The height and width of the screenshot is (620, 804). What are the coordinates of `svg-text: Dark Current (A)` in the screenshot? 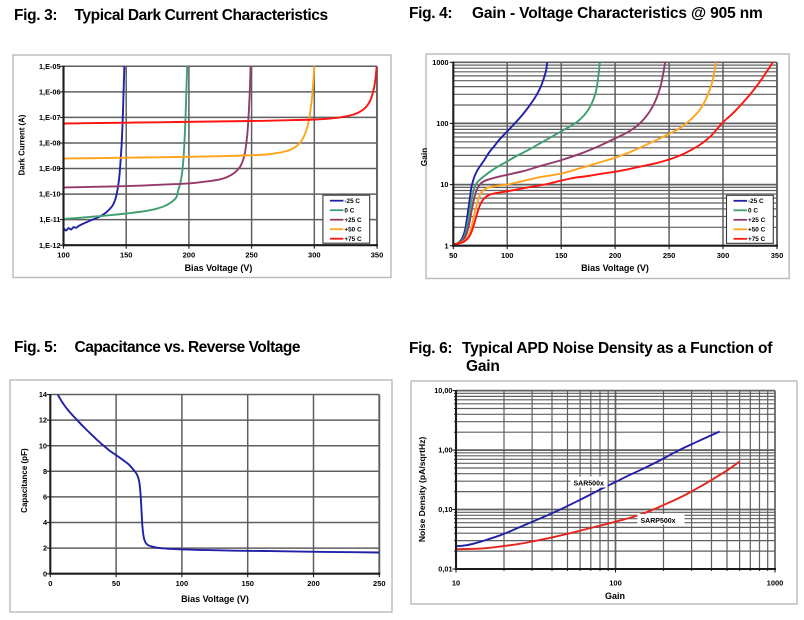 It's located at (22, 144).